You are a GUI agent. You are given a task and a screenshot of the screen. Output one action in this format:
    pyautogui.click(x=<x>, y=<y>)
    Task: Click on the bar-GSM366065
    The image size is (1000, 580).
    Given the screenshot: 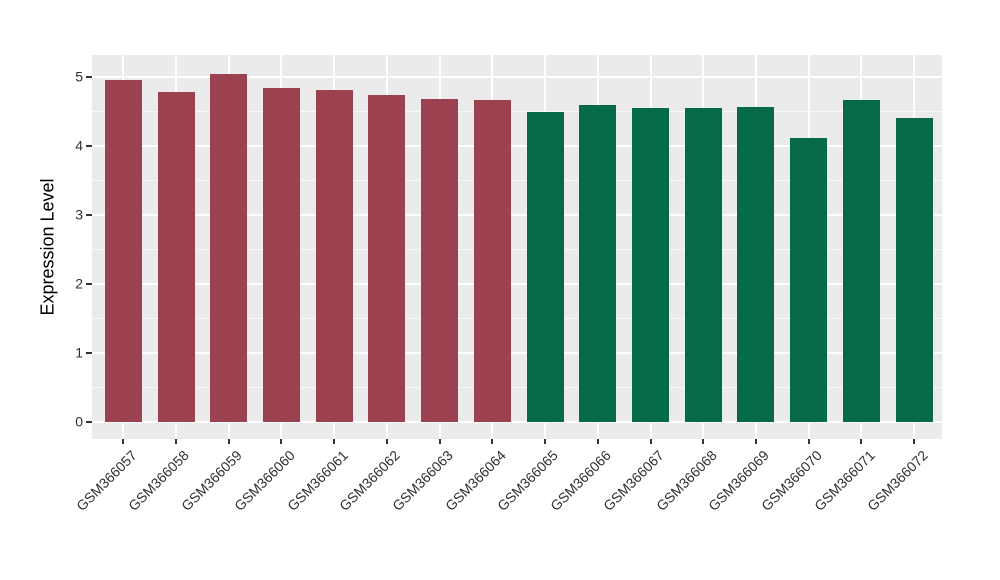 What is the action you would take?
    pyautogui.click(x=545, y=267)
    